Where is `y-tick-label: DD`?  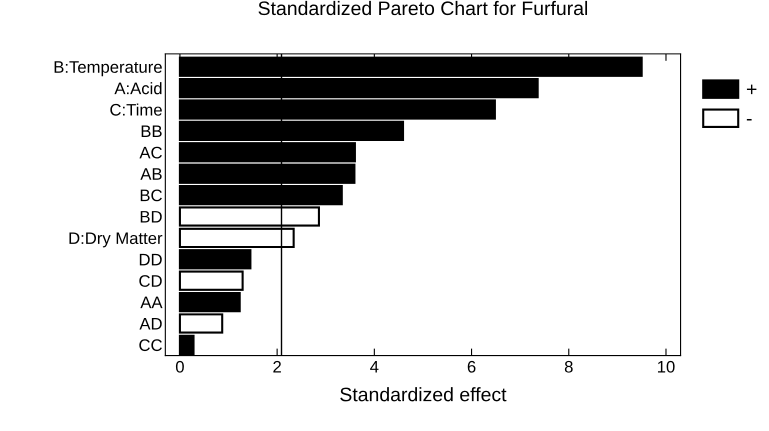 y-tick-label: DD is located at coordinates (151, 260).